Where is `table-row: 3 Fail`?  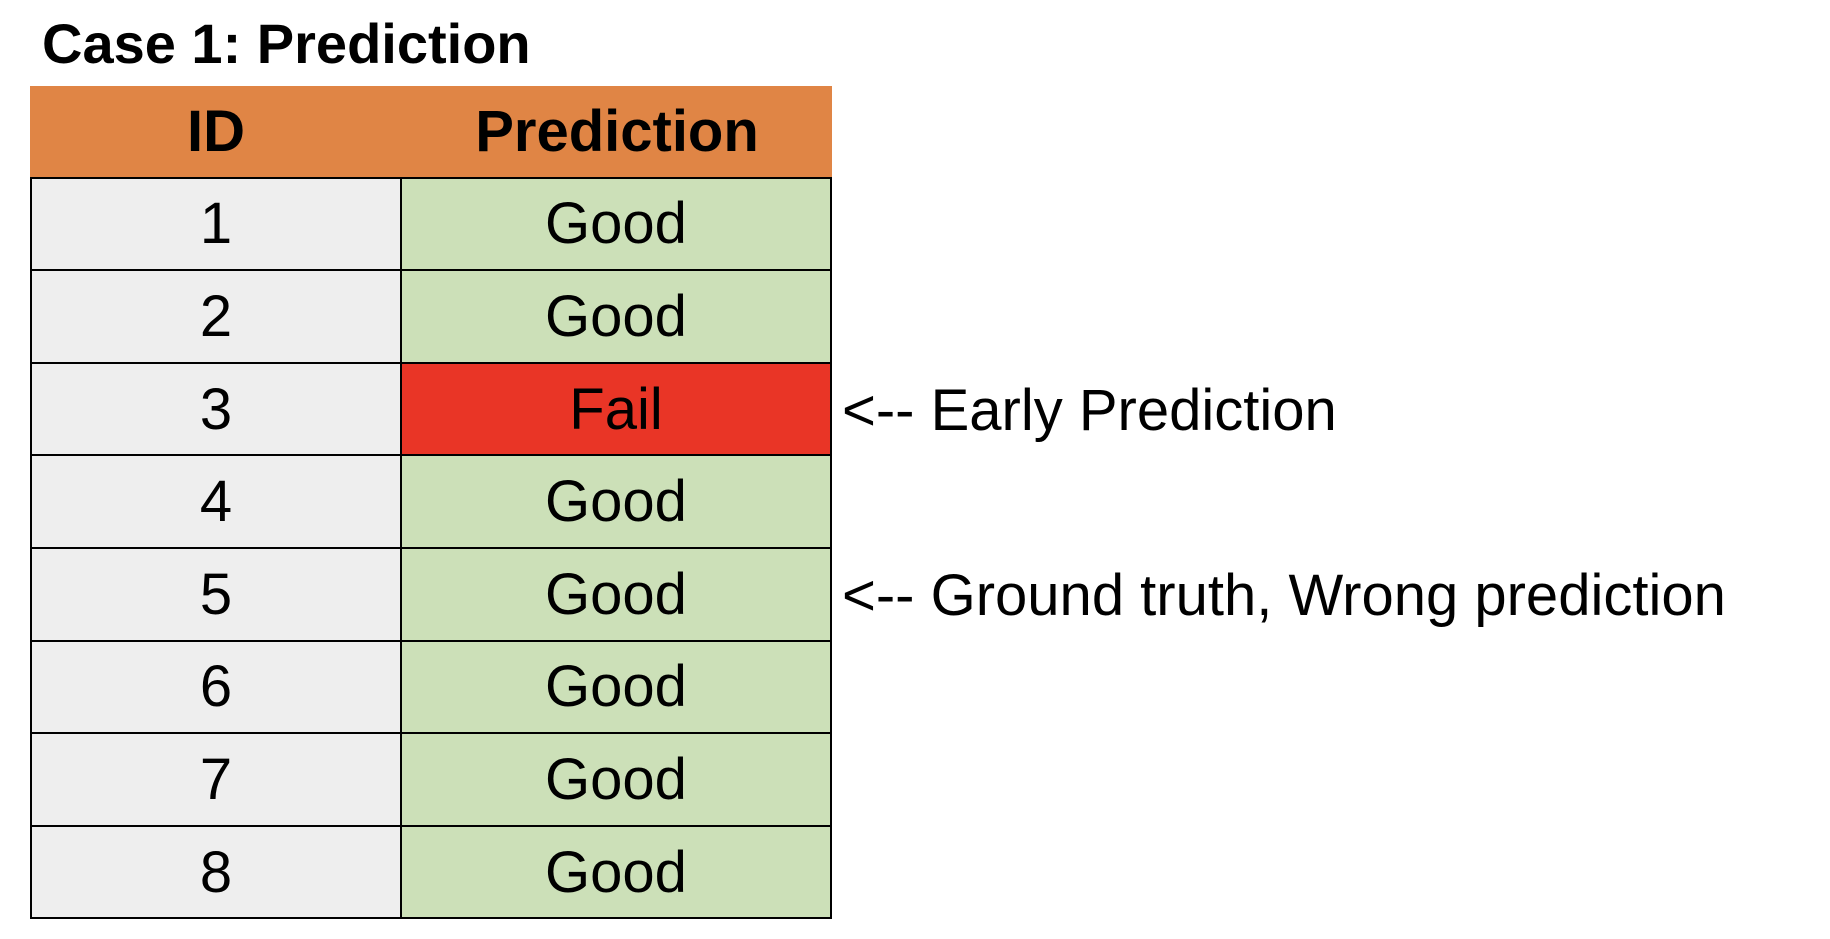 table-row: 3 Fail is located at coordinates (431, 410).